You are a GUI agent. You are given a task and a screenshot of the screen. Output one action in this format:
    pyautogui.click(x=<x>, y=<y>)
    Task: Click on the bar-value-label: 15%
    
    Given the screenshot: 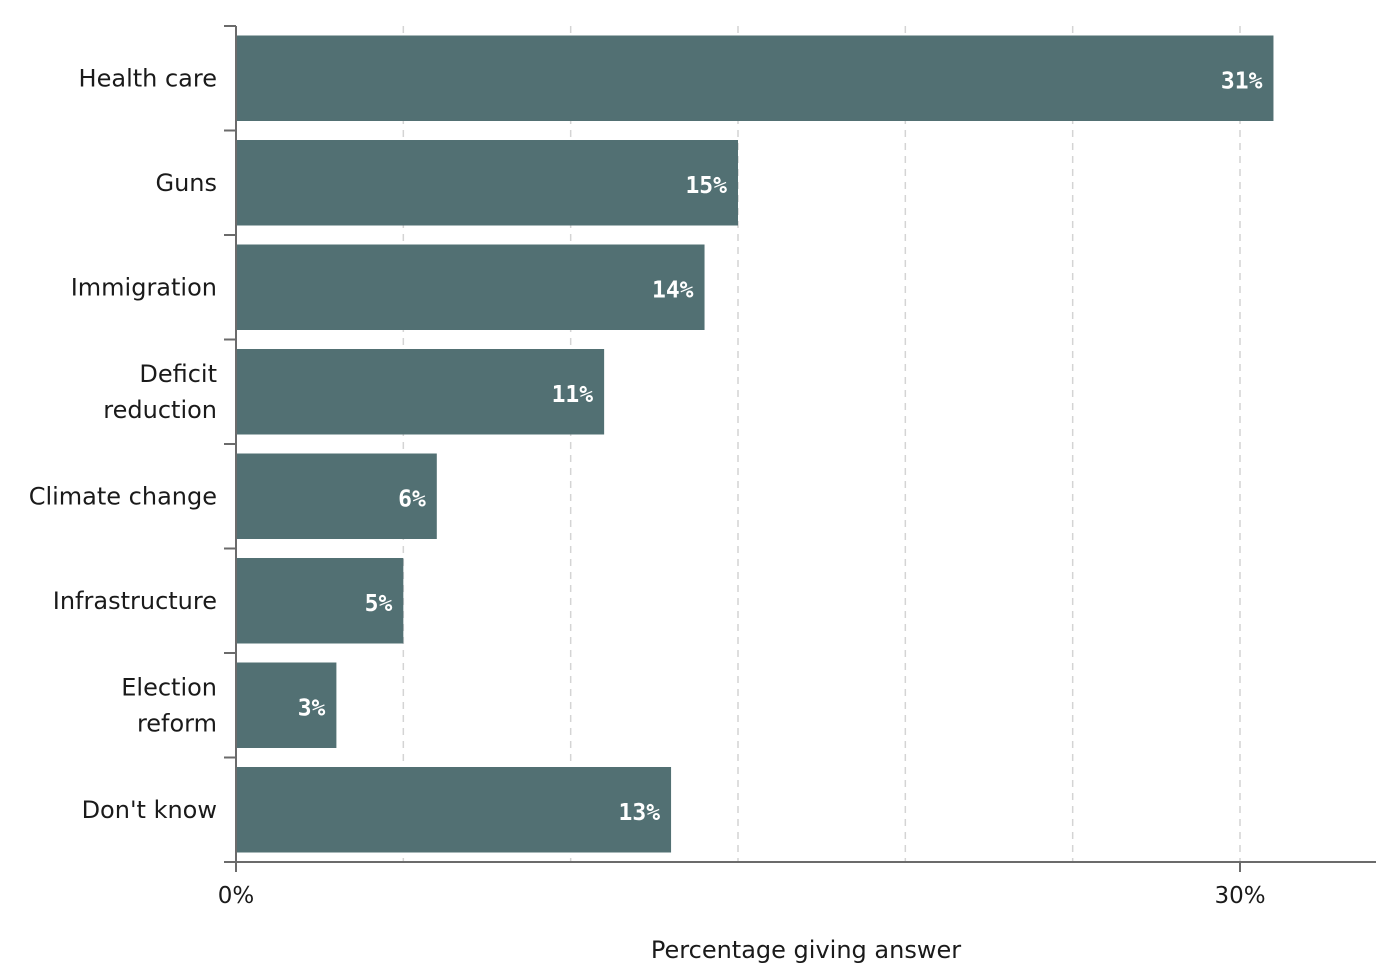 What is the action you would take?
    pyautogui.click(x=706, y=186)
    